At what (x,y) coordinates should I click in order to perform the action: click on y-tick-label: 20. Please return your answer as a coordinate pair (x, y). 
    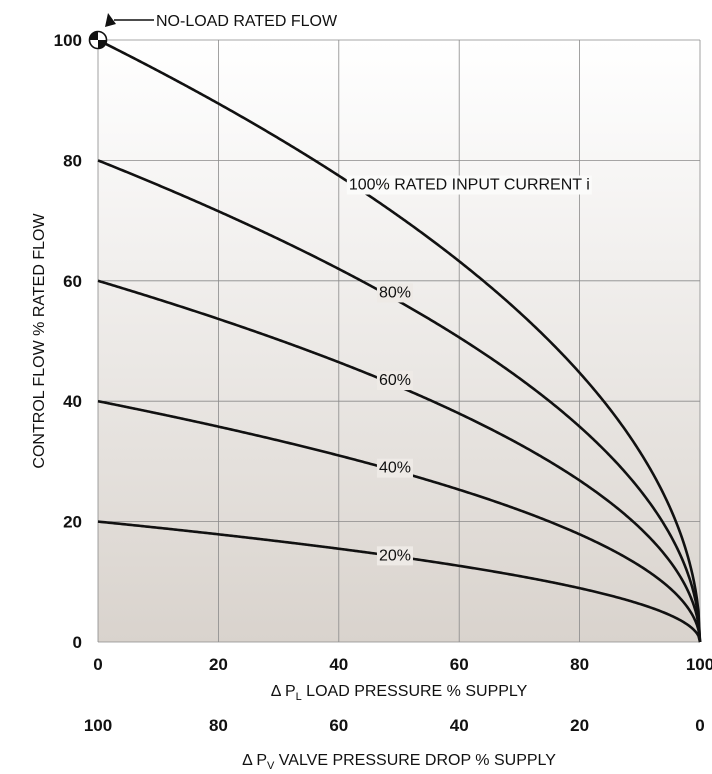
    Looking at the image, I should click on (72, 522).